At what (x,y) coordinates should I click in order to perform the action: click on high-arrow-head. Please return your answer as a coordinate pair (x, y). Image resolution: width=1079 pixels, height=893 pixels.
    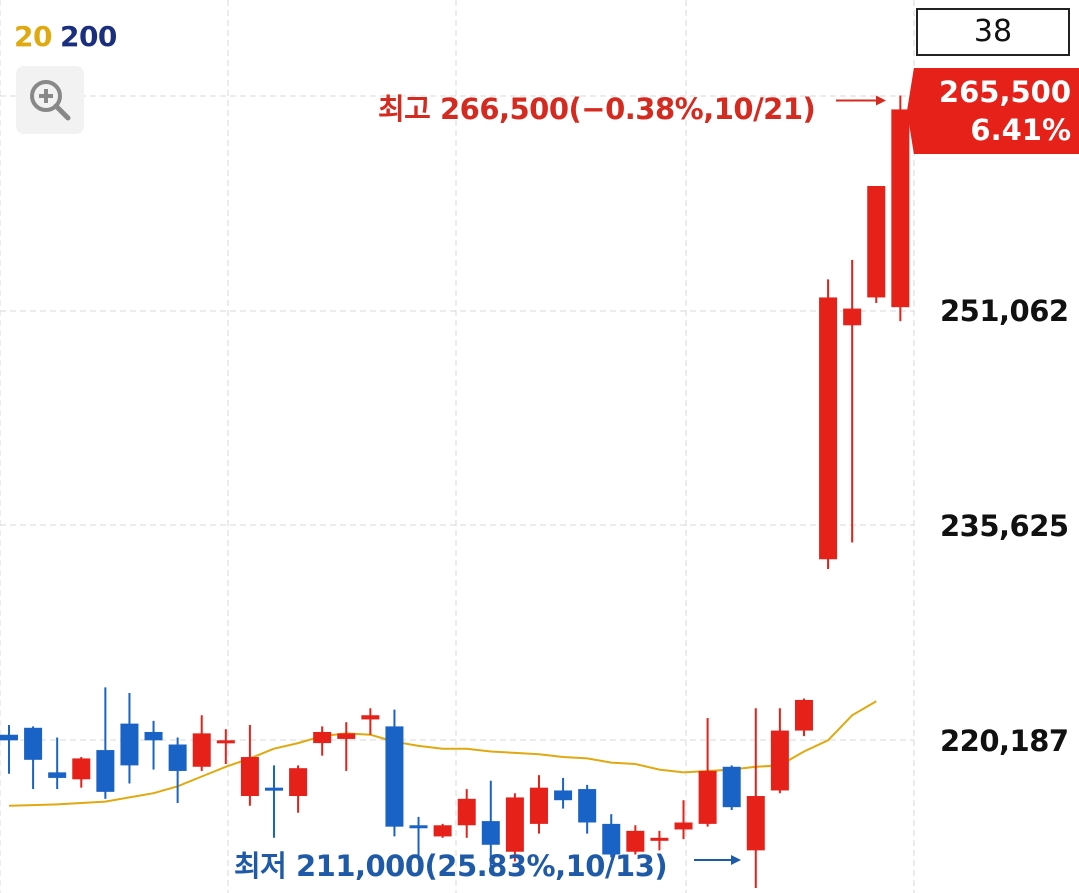
    Looking at the image, I should click on (881, 100).